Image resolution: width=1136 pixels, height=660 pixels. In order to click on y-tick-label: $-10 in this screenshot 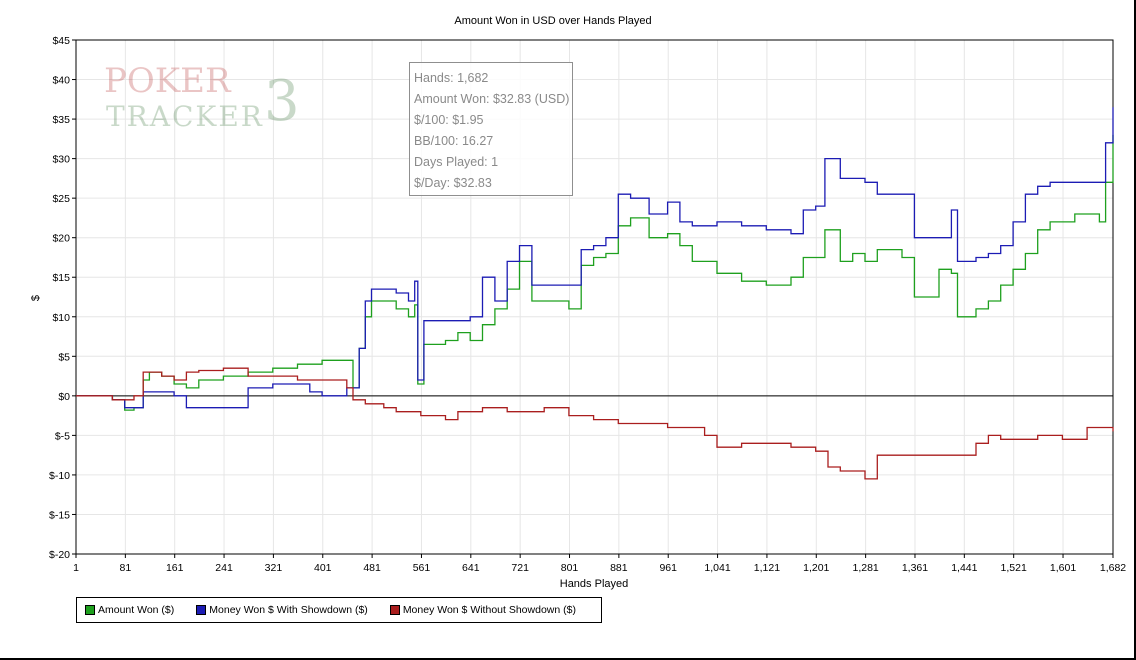, I will do `click(59, 476)`.